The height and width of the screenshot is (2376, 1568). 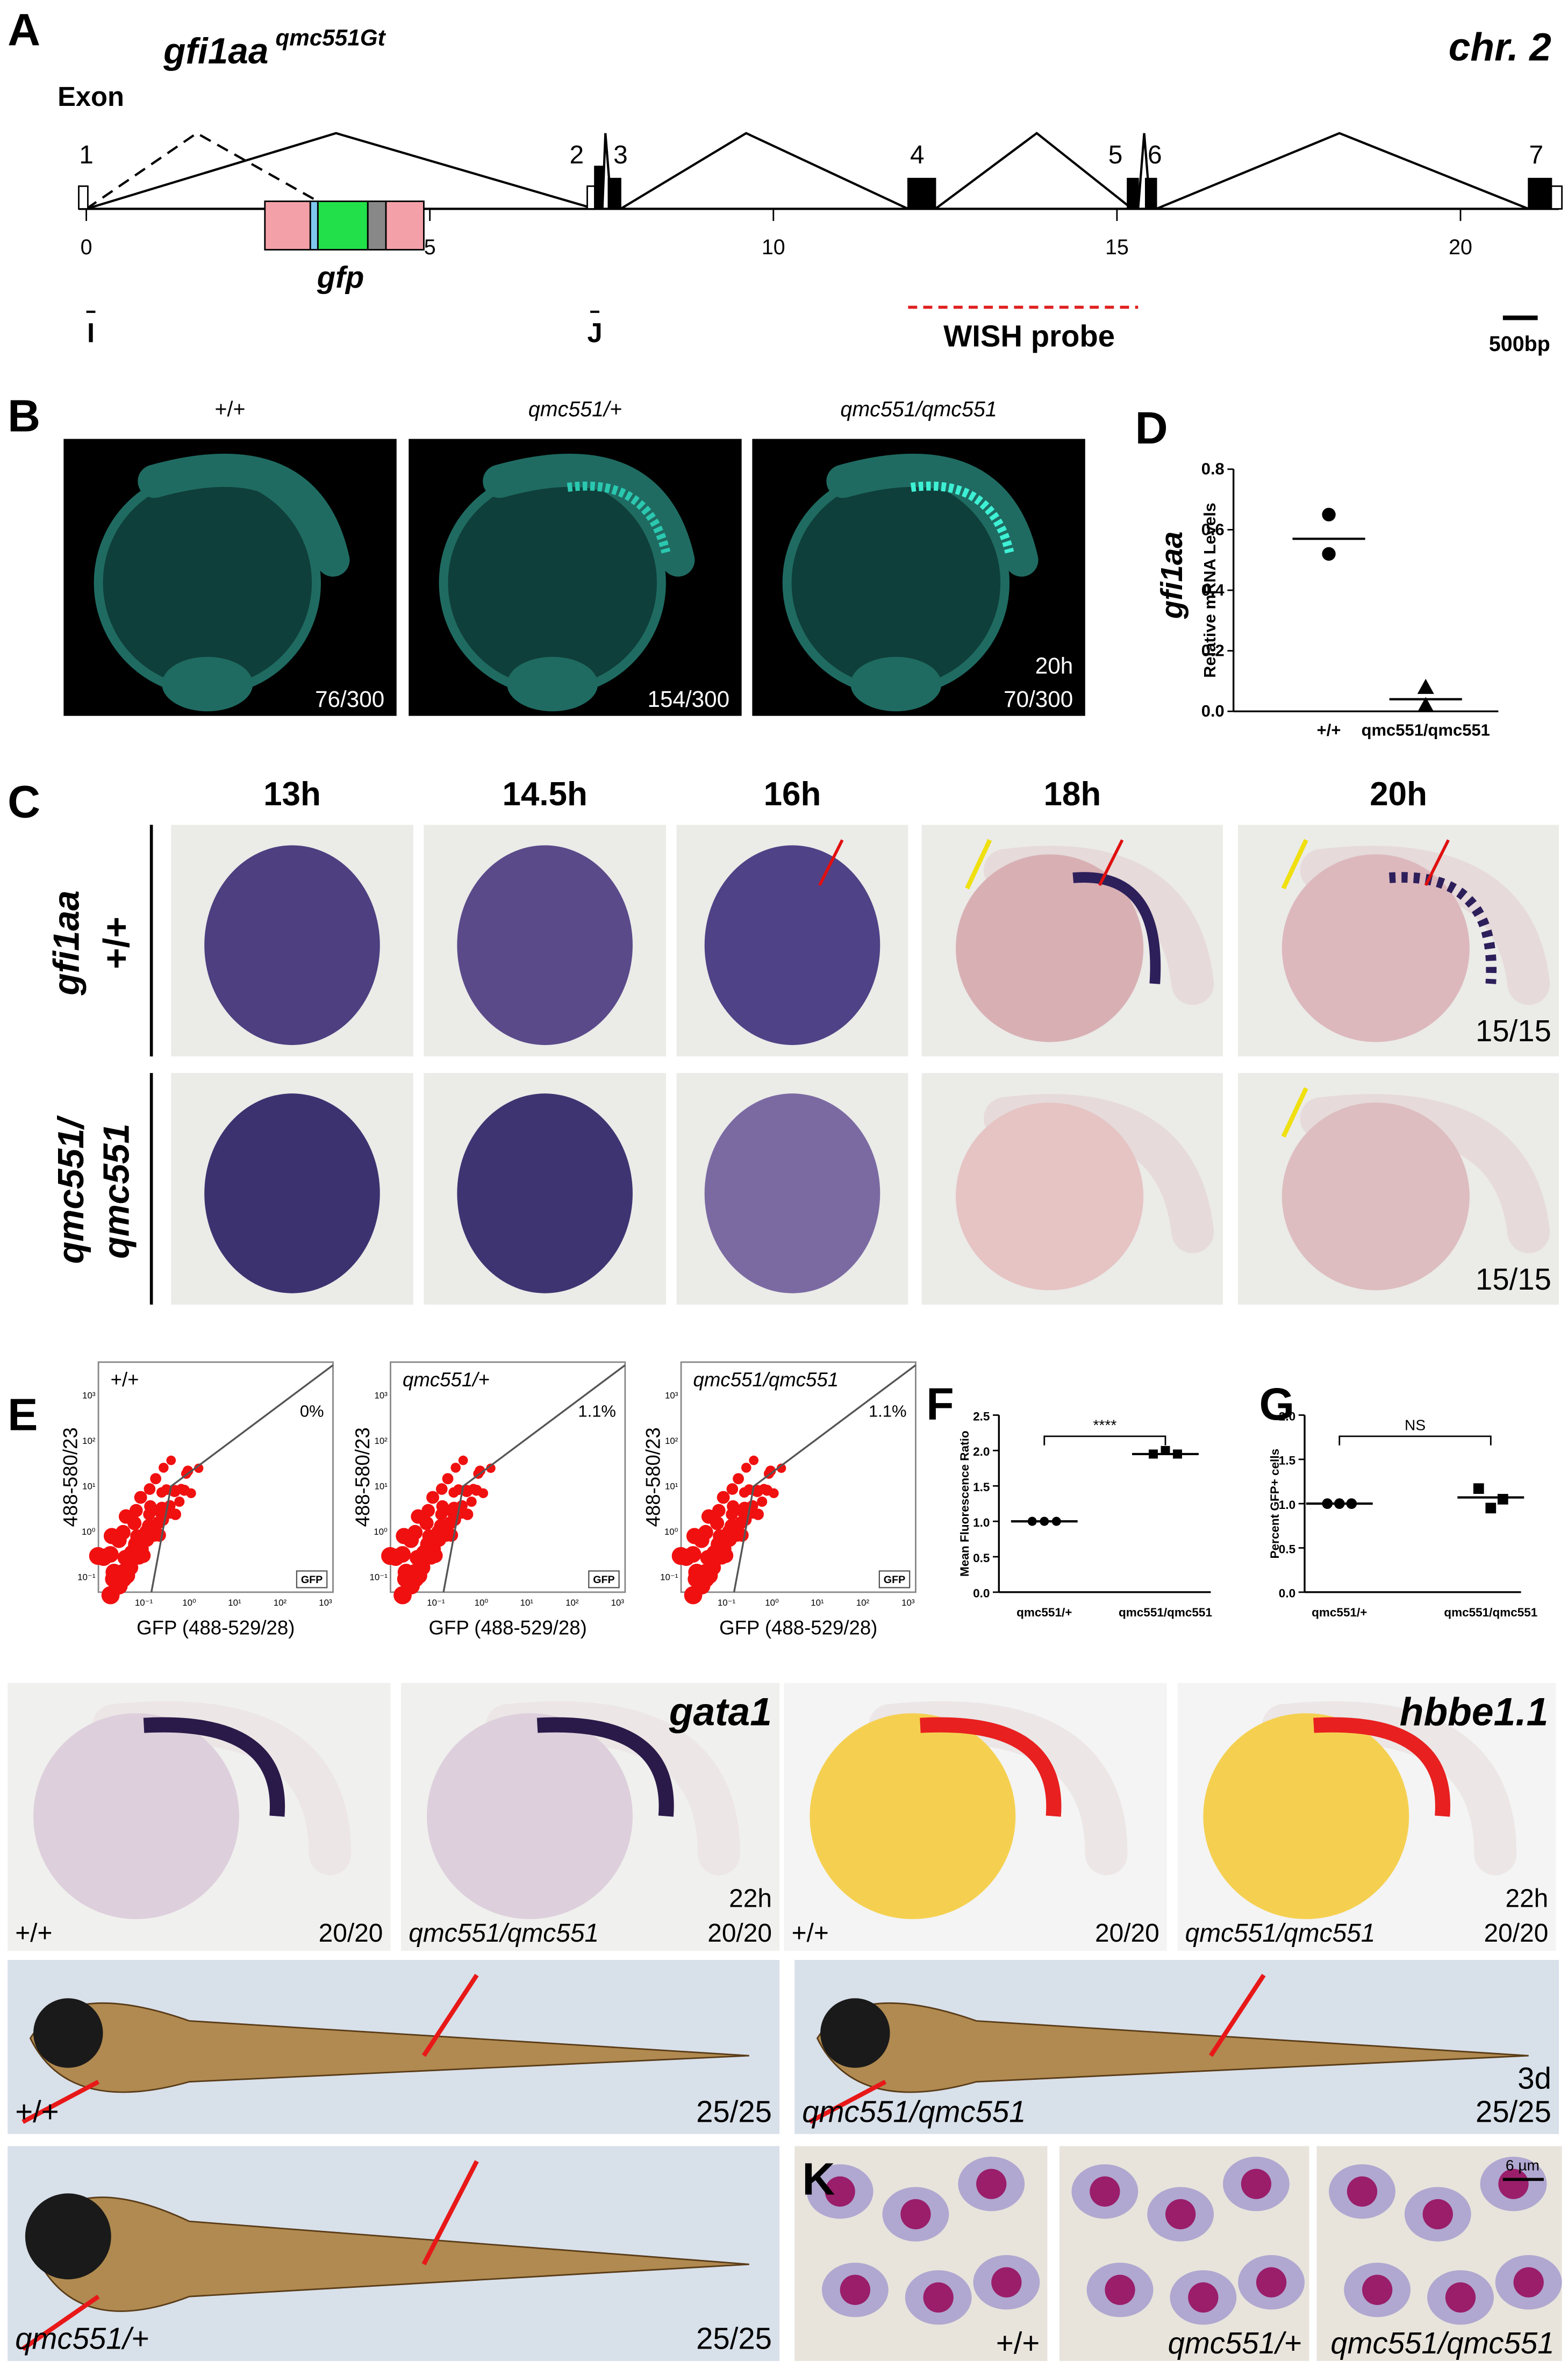 What do you see at coordinates (1329, 729) in the screenshot?
I see `x-tick-label: +/+` at bounding box center [1329, 729].